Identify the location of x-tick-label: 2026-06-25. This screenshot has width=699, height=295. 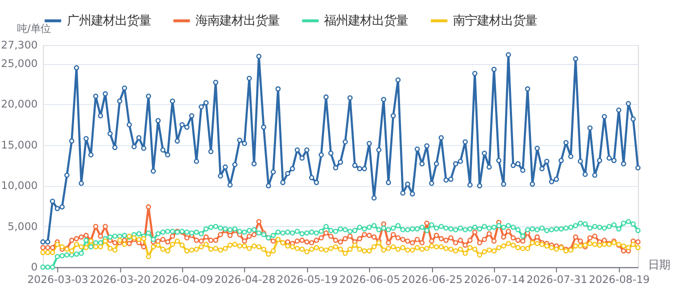
(432, 280).